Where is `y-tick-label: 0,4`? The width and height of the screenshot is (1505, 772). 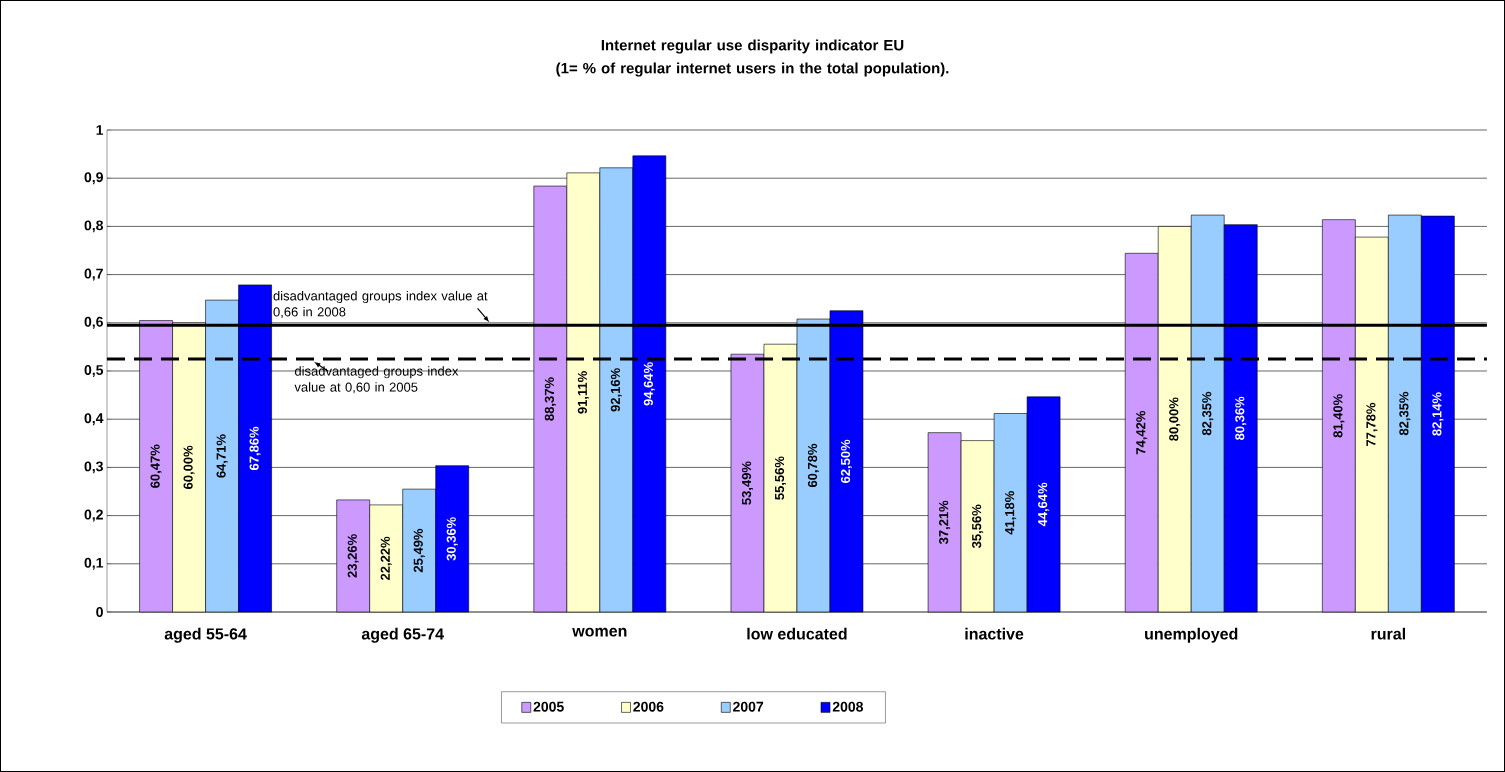 y-tick-label: 0,4 is located at coordinates (94, 419).